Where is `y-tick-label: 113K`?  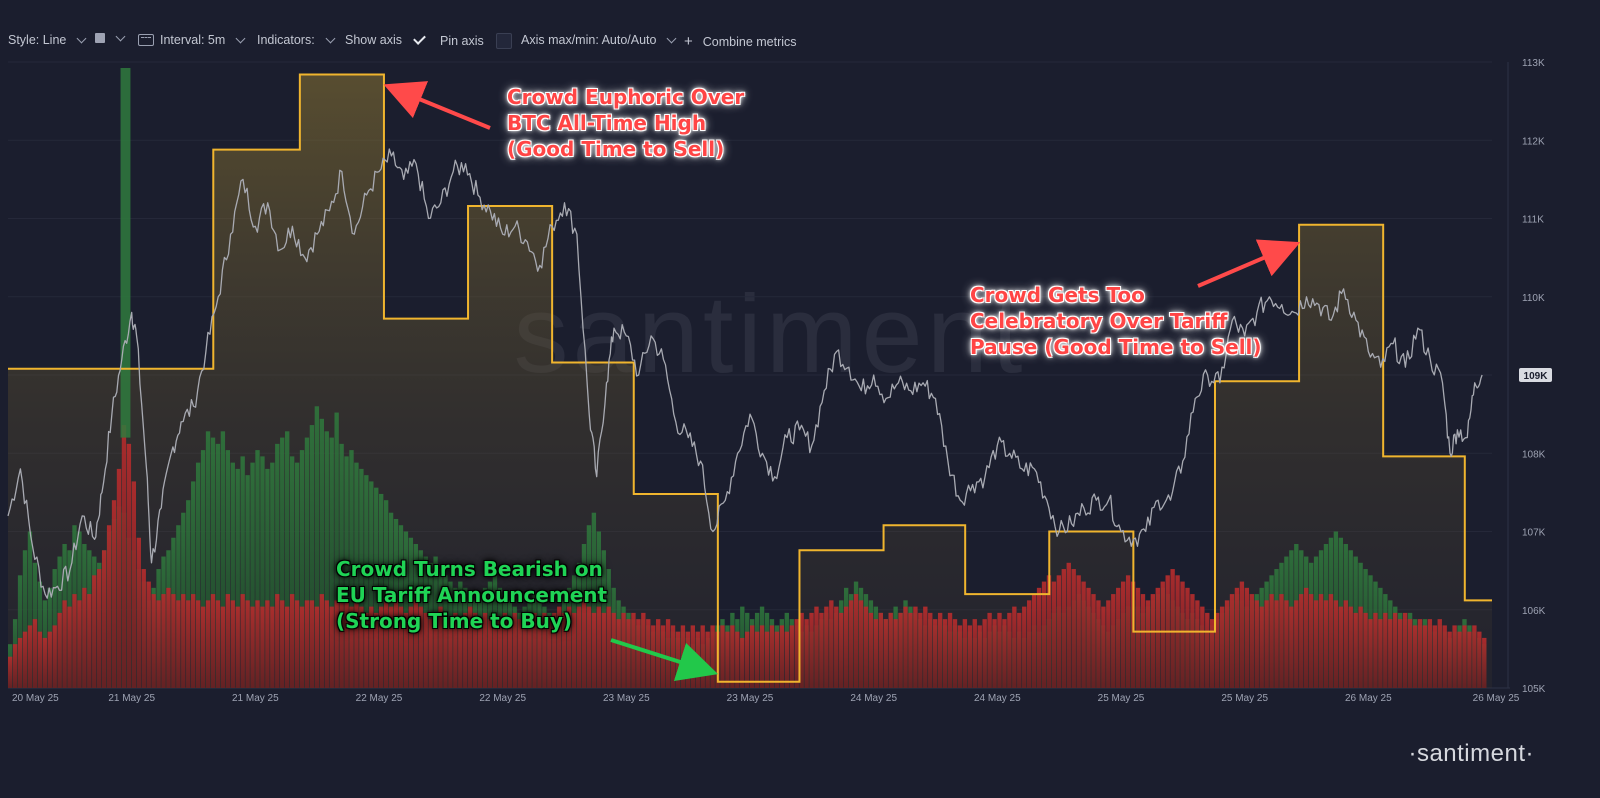
y-tick-label: 113K is located at coordinates (1533, 63).